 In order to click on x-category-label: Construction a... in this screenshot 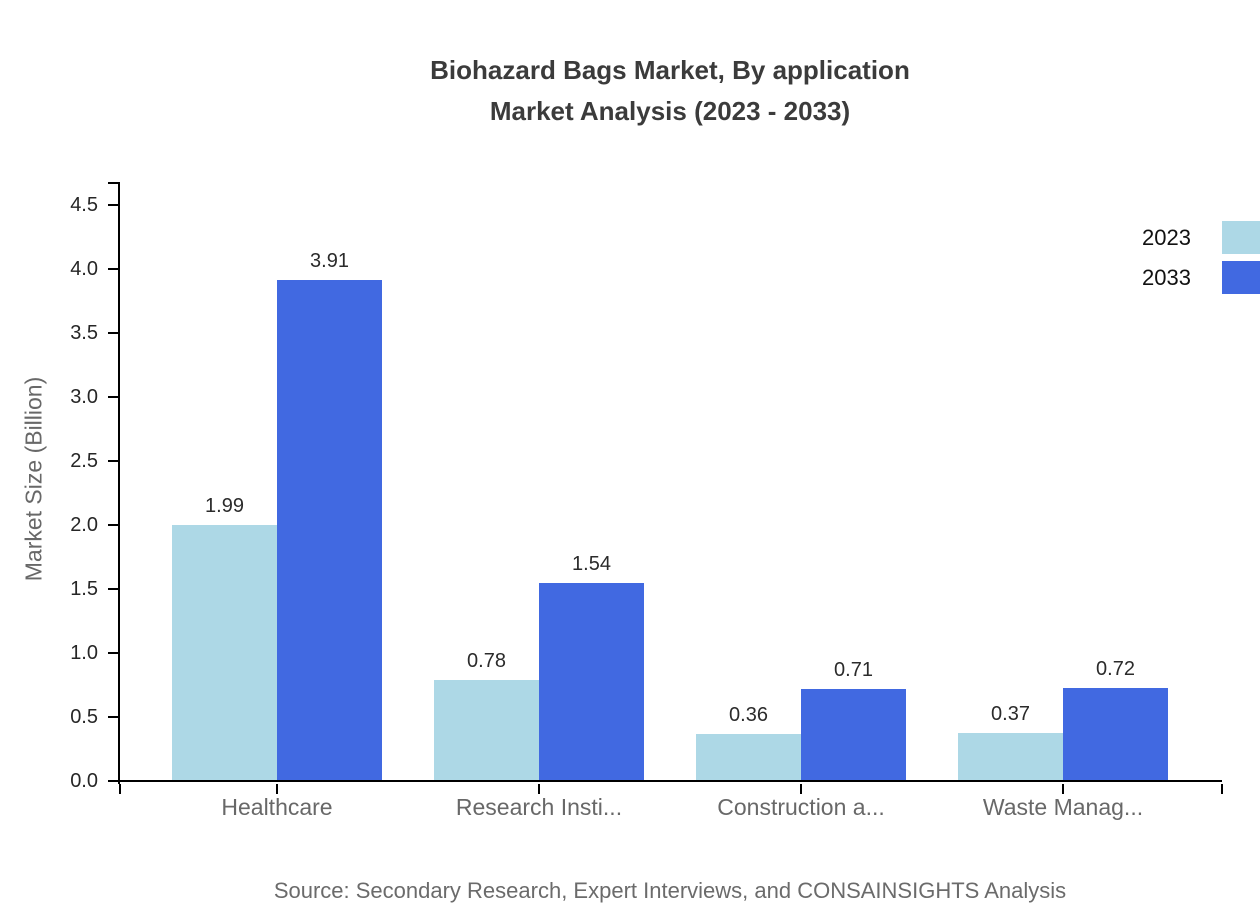, I will do `click(801, 807)`.